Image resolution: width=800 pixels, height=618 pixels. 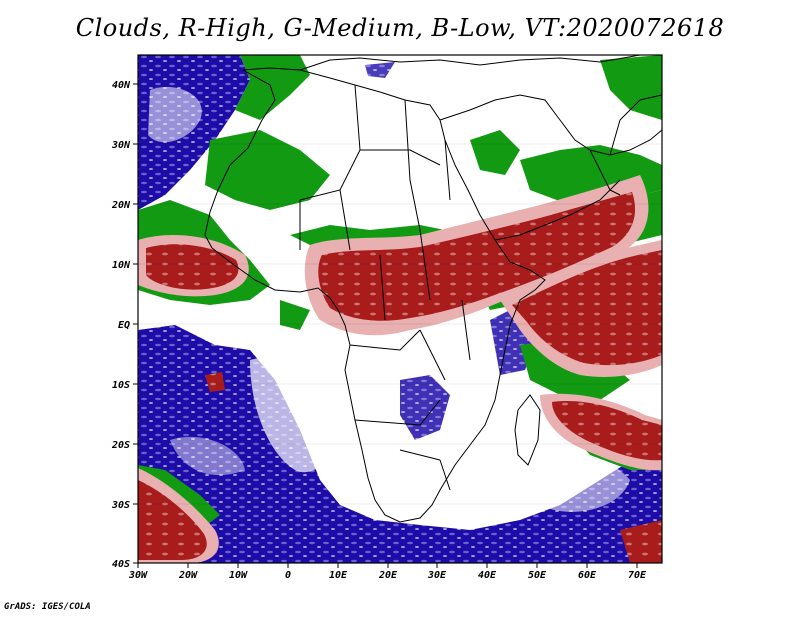 I want to click on lon-label-30e: 30E, so click(x=437, y=575).